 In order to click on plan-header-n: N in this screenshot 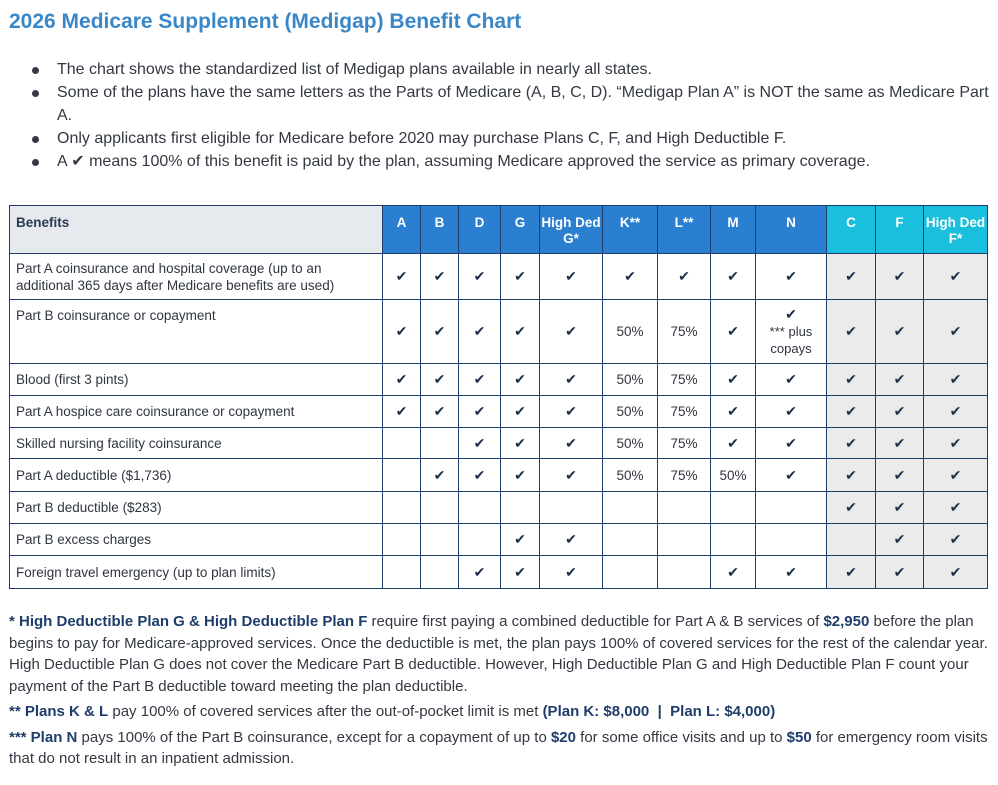, I will do `click(791, 229)`.